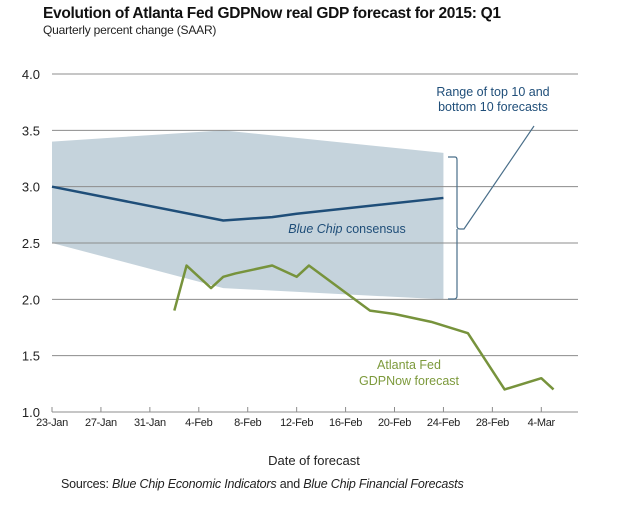 The width and height of the screenshot is (627, 507). What do you see at coordinates (31, 187) in the screenshot?
I see `y-tick-label: 3.0` at bounding box center [31, 187].